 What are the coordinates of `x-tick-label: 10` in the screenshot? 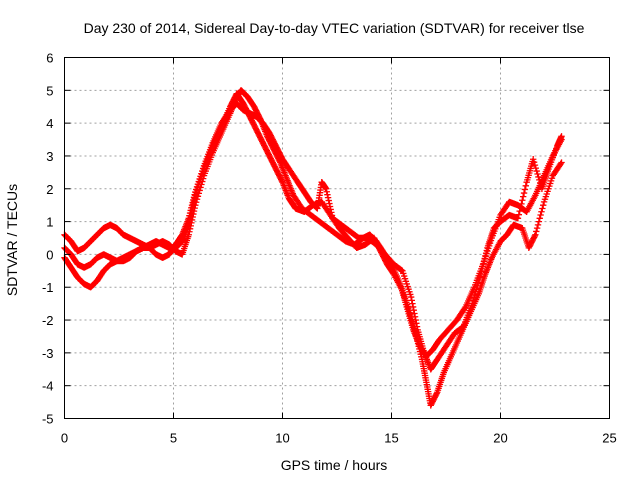 It's located at (282, 438).